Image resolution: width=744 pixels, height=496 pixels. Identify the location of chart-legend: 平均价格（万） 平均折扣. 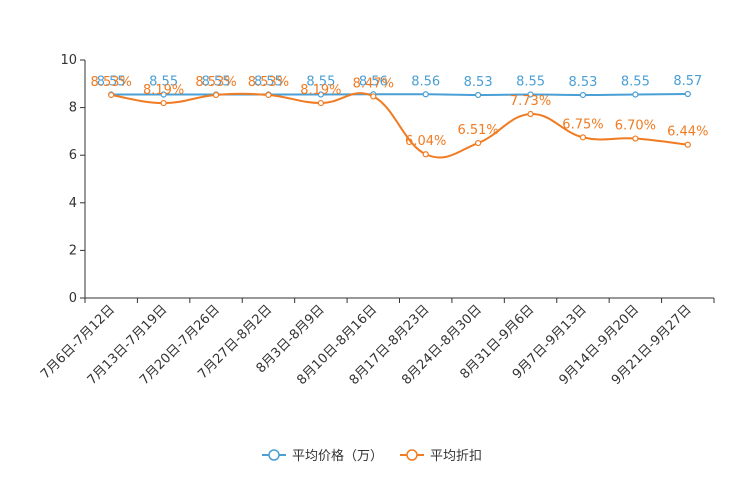
(372, 456).